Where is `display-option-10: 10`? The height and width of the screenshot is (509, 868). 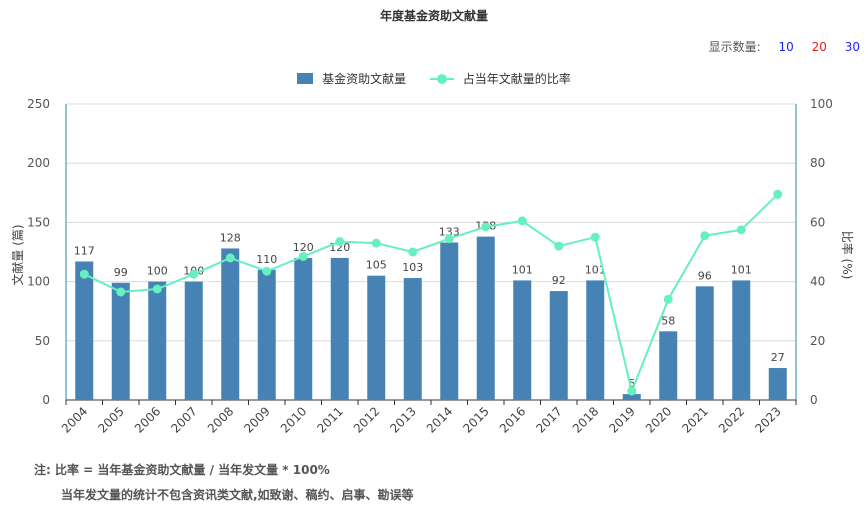 display-option-10: 10 is located at coordinates (786, 47).